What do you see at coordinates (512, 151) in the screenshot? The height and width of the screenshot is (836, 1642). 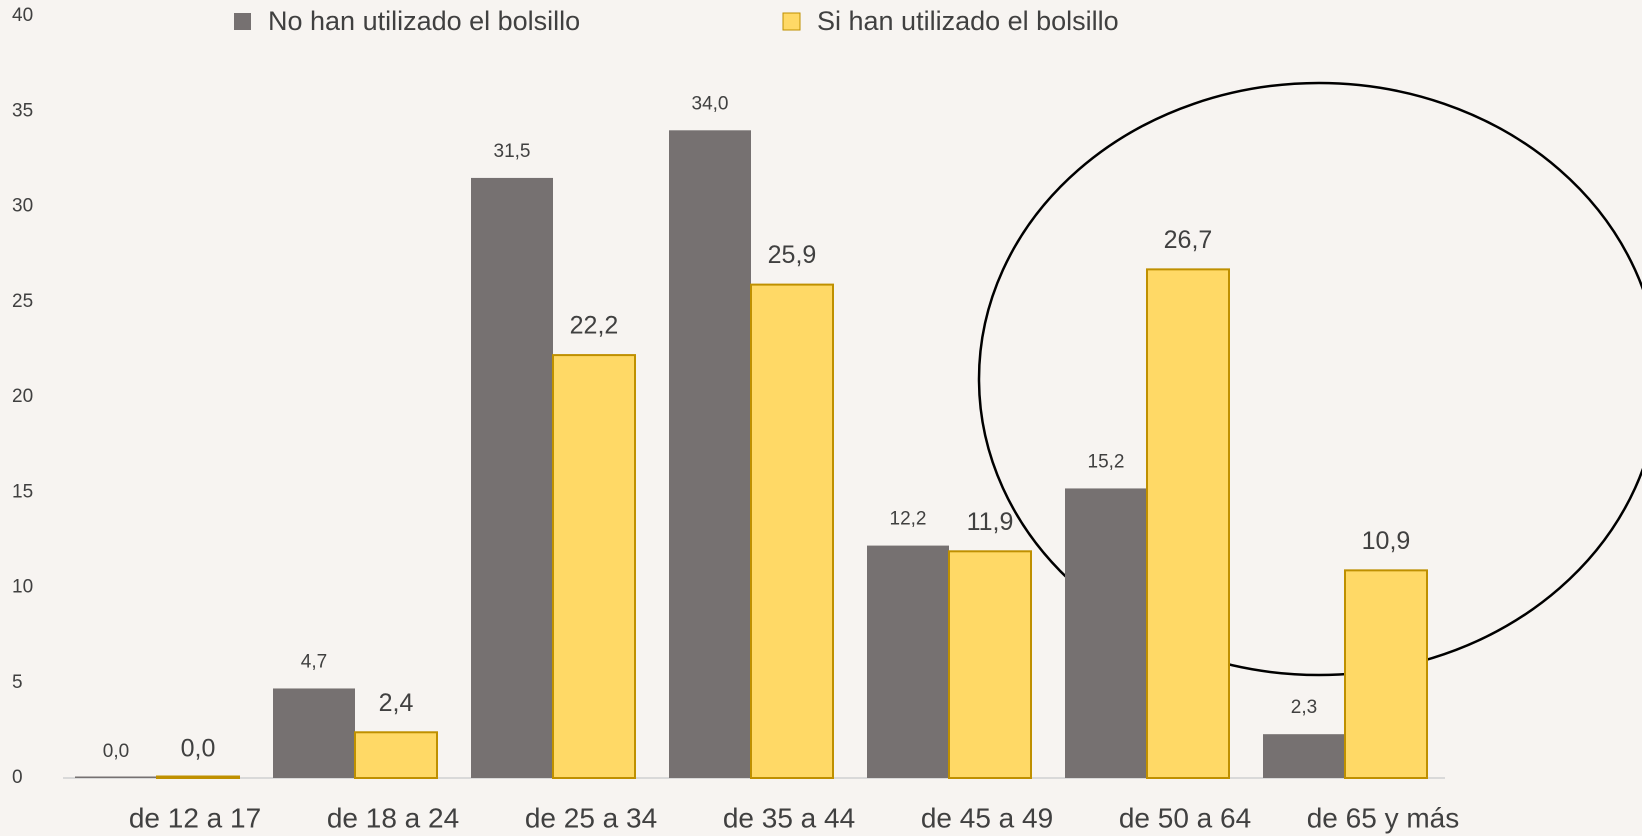 I see `data-label: 31,5` at bounding box center [512, 151].